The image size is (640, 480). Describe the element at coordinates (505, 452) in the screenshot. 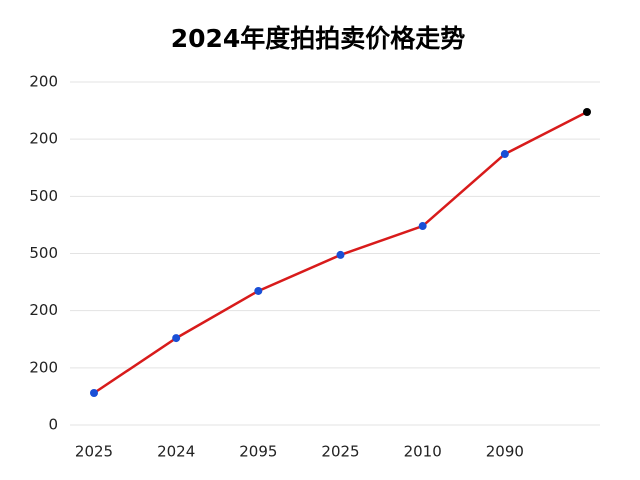

I see `x-tick-label: 2090` at that location.